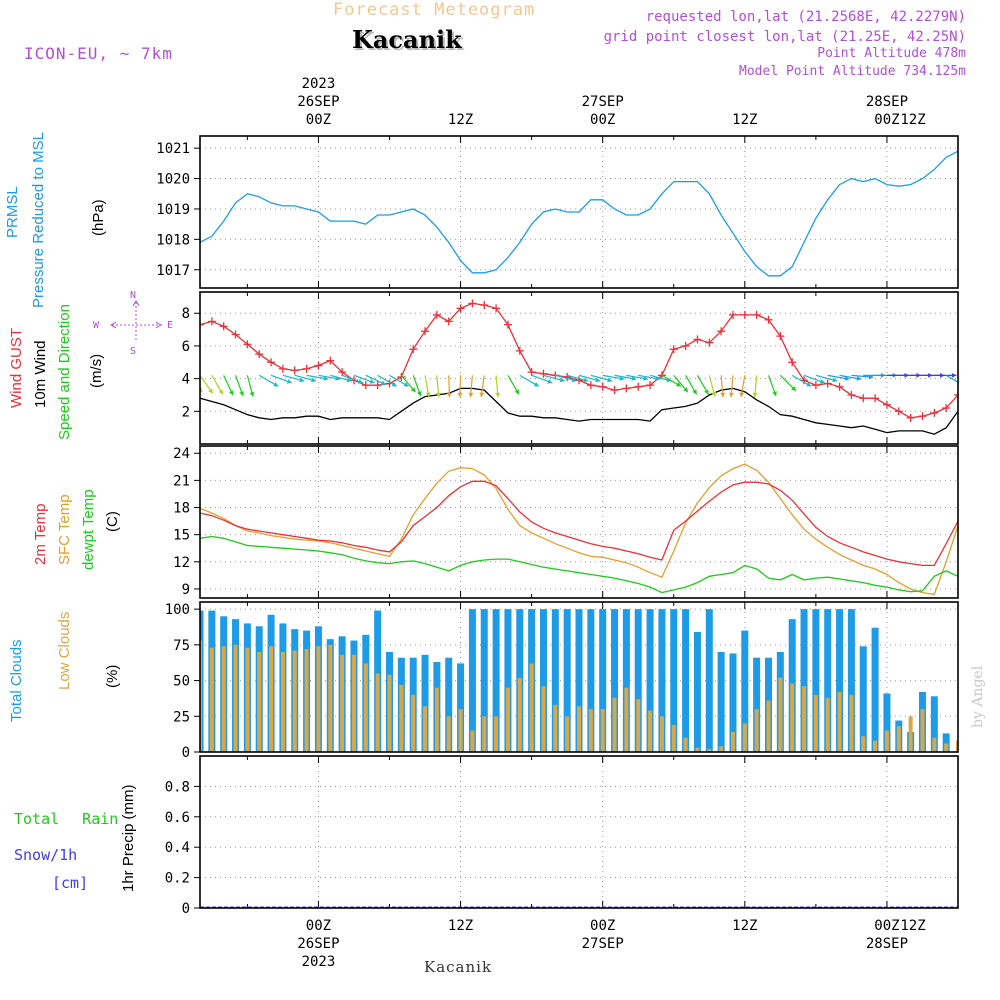 The image size is (1000, 1000). Describe the element at coordinates (173, 180) in the screenshot. I see `y-tick-label: 1020` at that location.